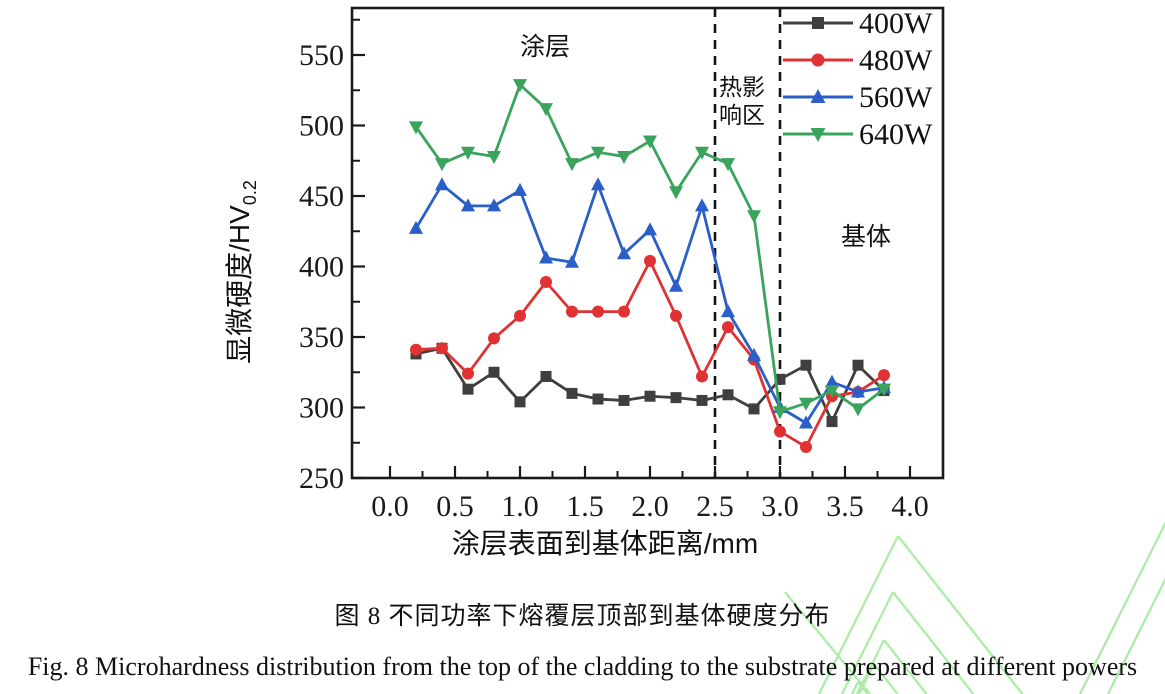  I want to click on legend-label-400W: 400W, so click(896, 23).